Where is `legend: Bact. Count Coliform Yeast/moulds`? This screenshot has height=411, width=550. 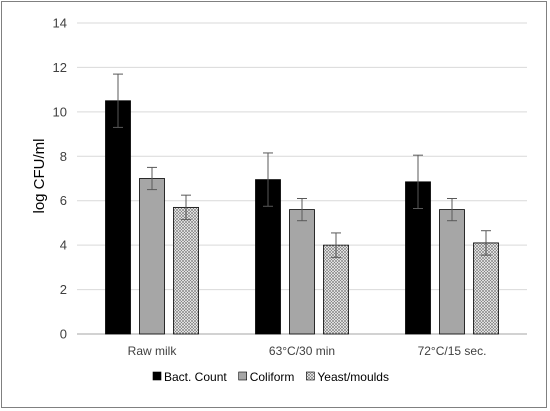 legend: Bact. Count Coliform Yeast/moulds is located at coordinates (270, 377).